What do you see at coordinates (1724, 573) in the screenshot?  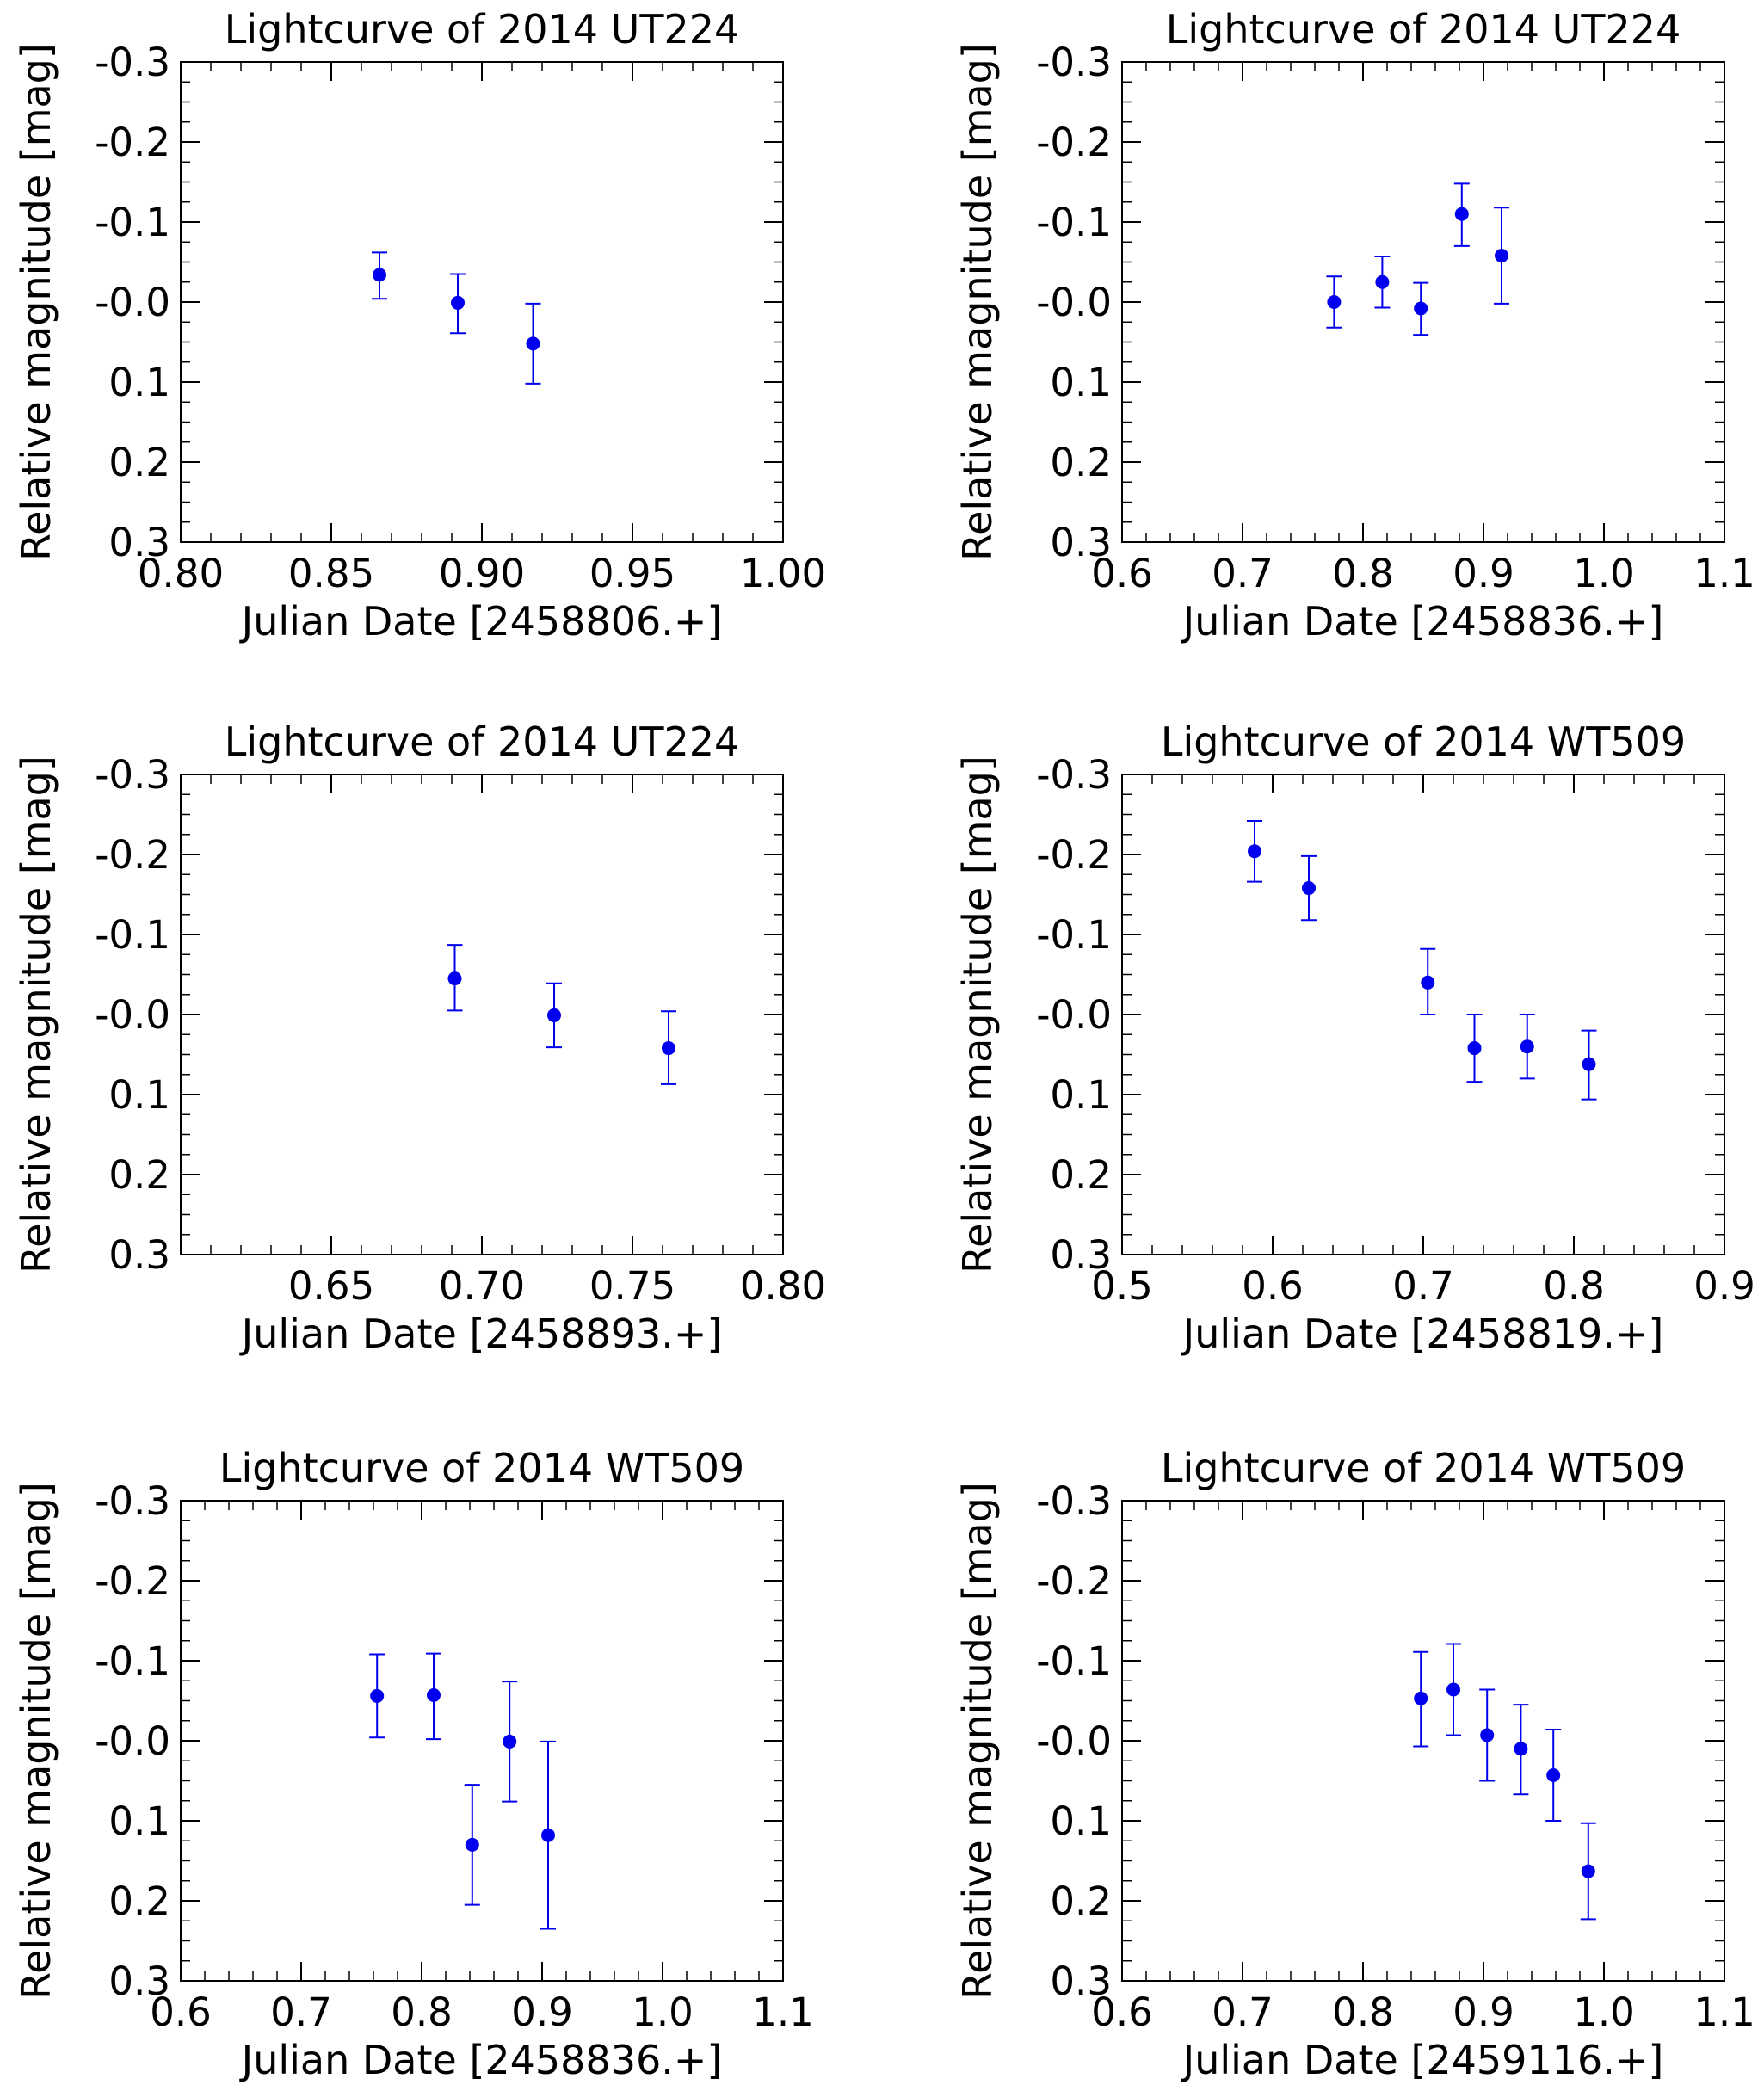 I see `x-tick-label: 1.1` at bounding box center [1724, 573].